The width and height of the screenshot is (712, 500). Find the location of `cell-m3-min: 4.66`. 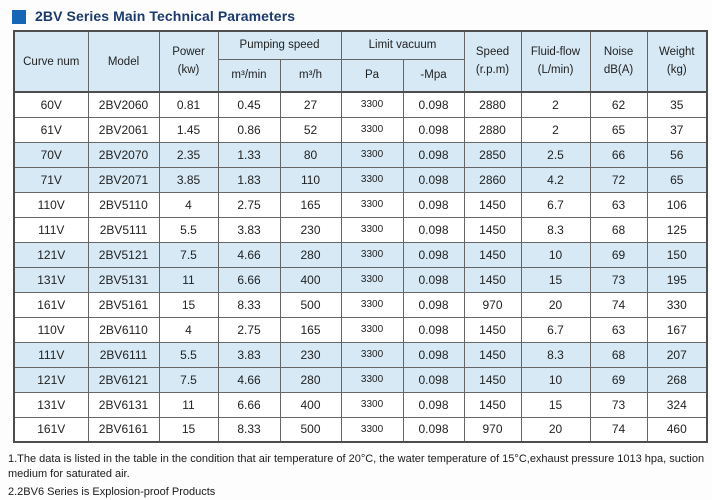

cell-m3-min: 4.66 is located at coordinates (249, 379).